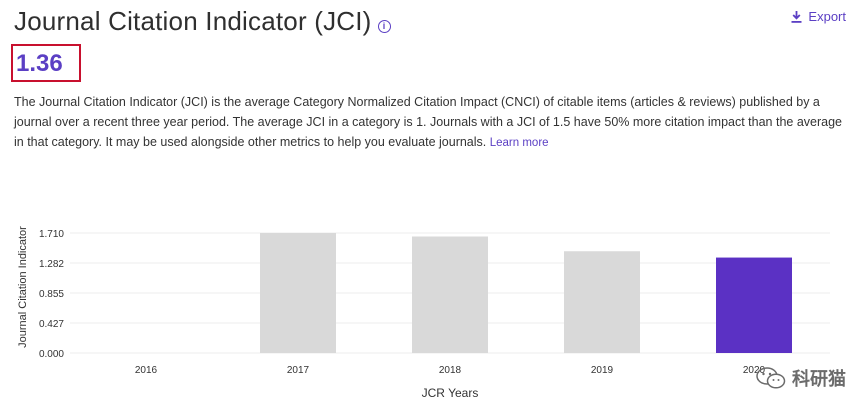  Describe the element at coordinates (450, 393) in the screenshot. I see `x-axis-title: JCR Years` at that location.